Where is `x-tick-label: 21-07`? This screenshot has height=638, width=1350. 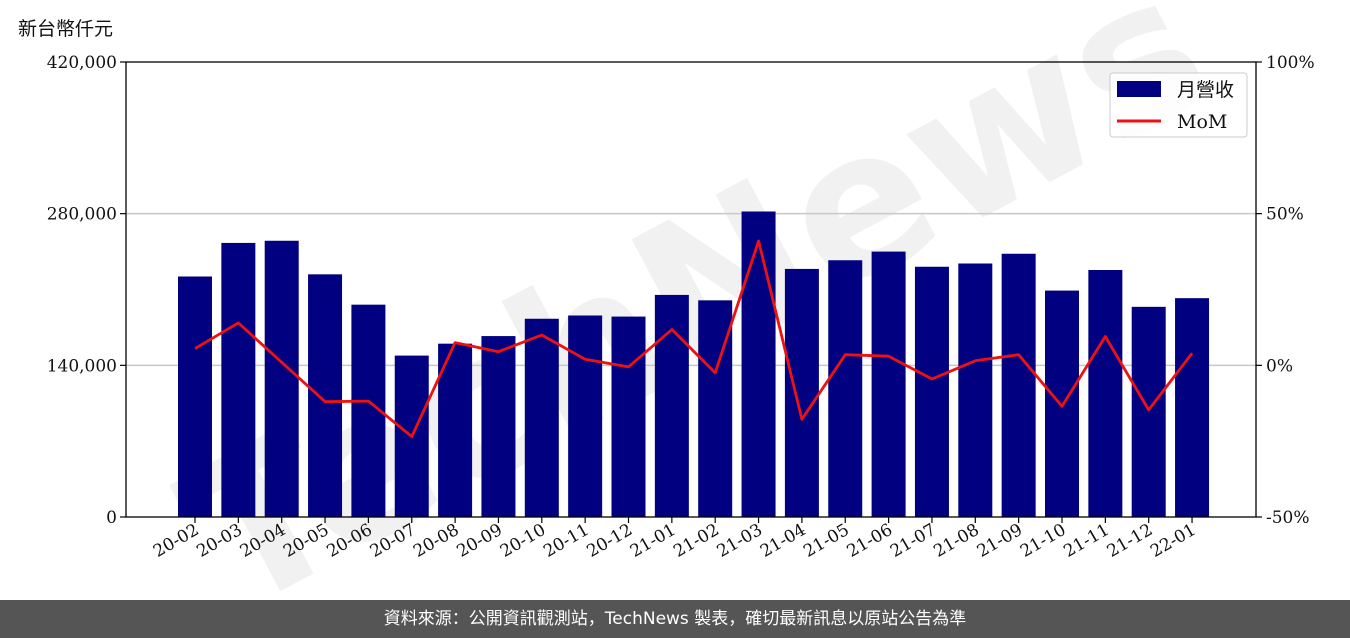 x-tick-label: 21-07 is located at coordinates (913, 541).